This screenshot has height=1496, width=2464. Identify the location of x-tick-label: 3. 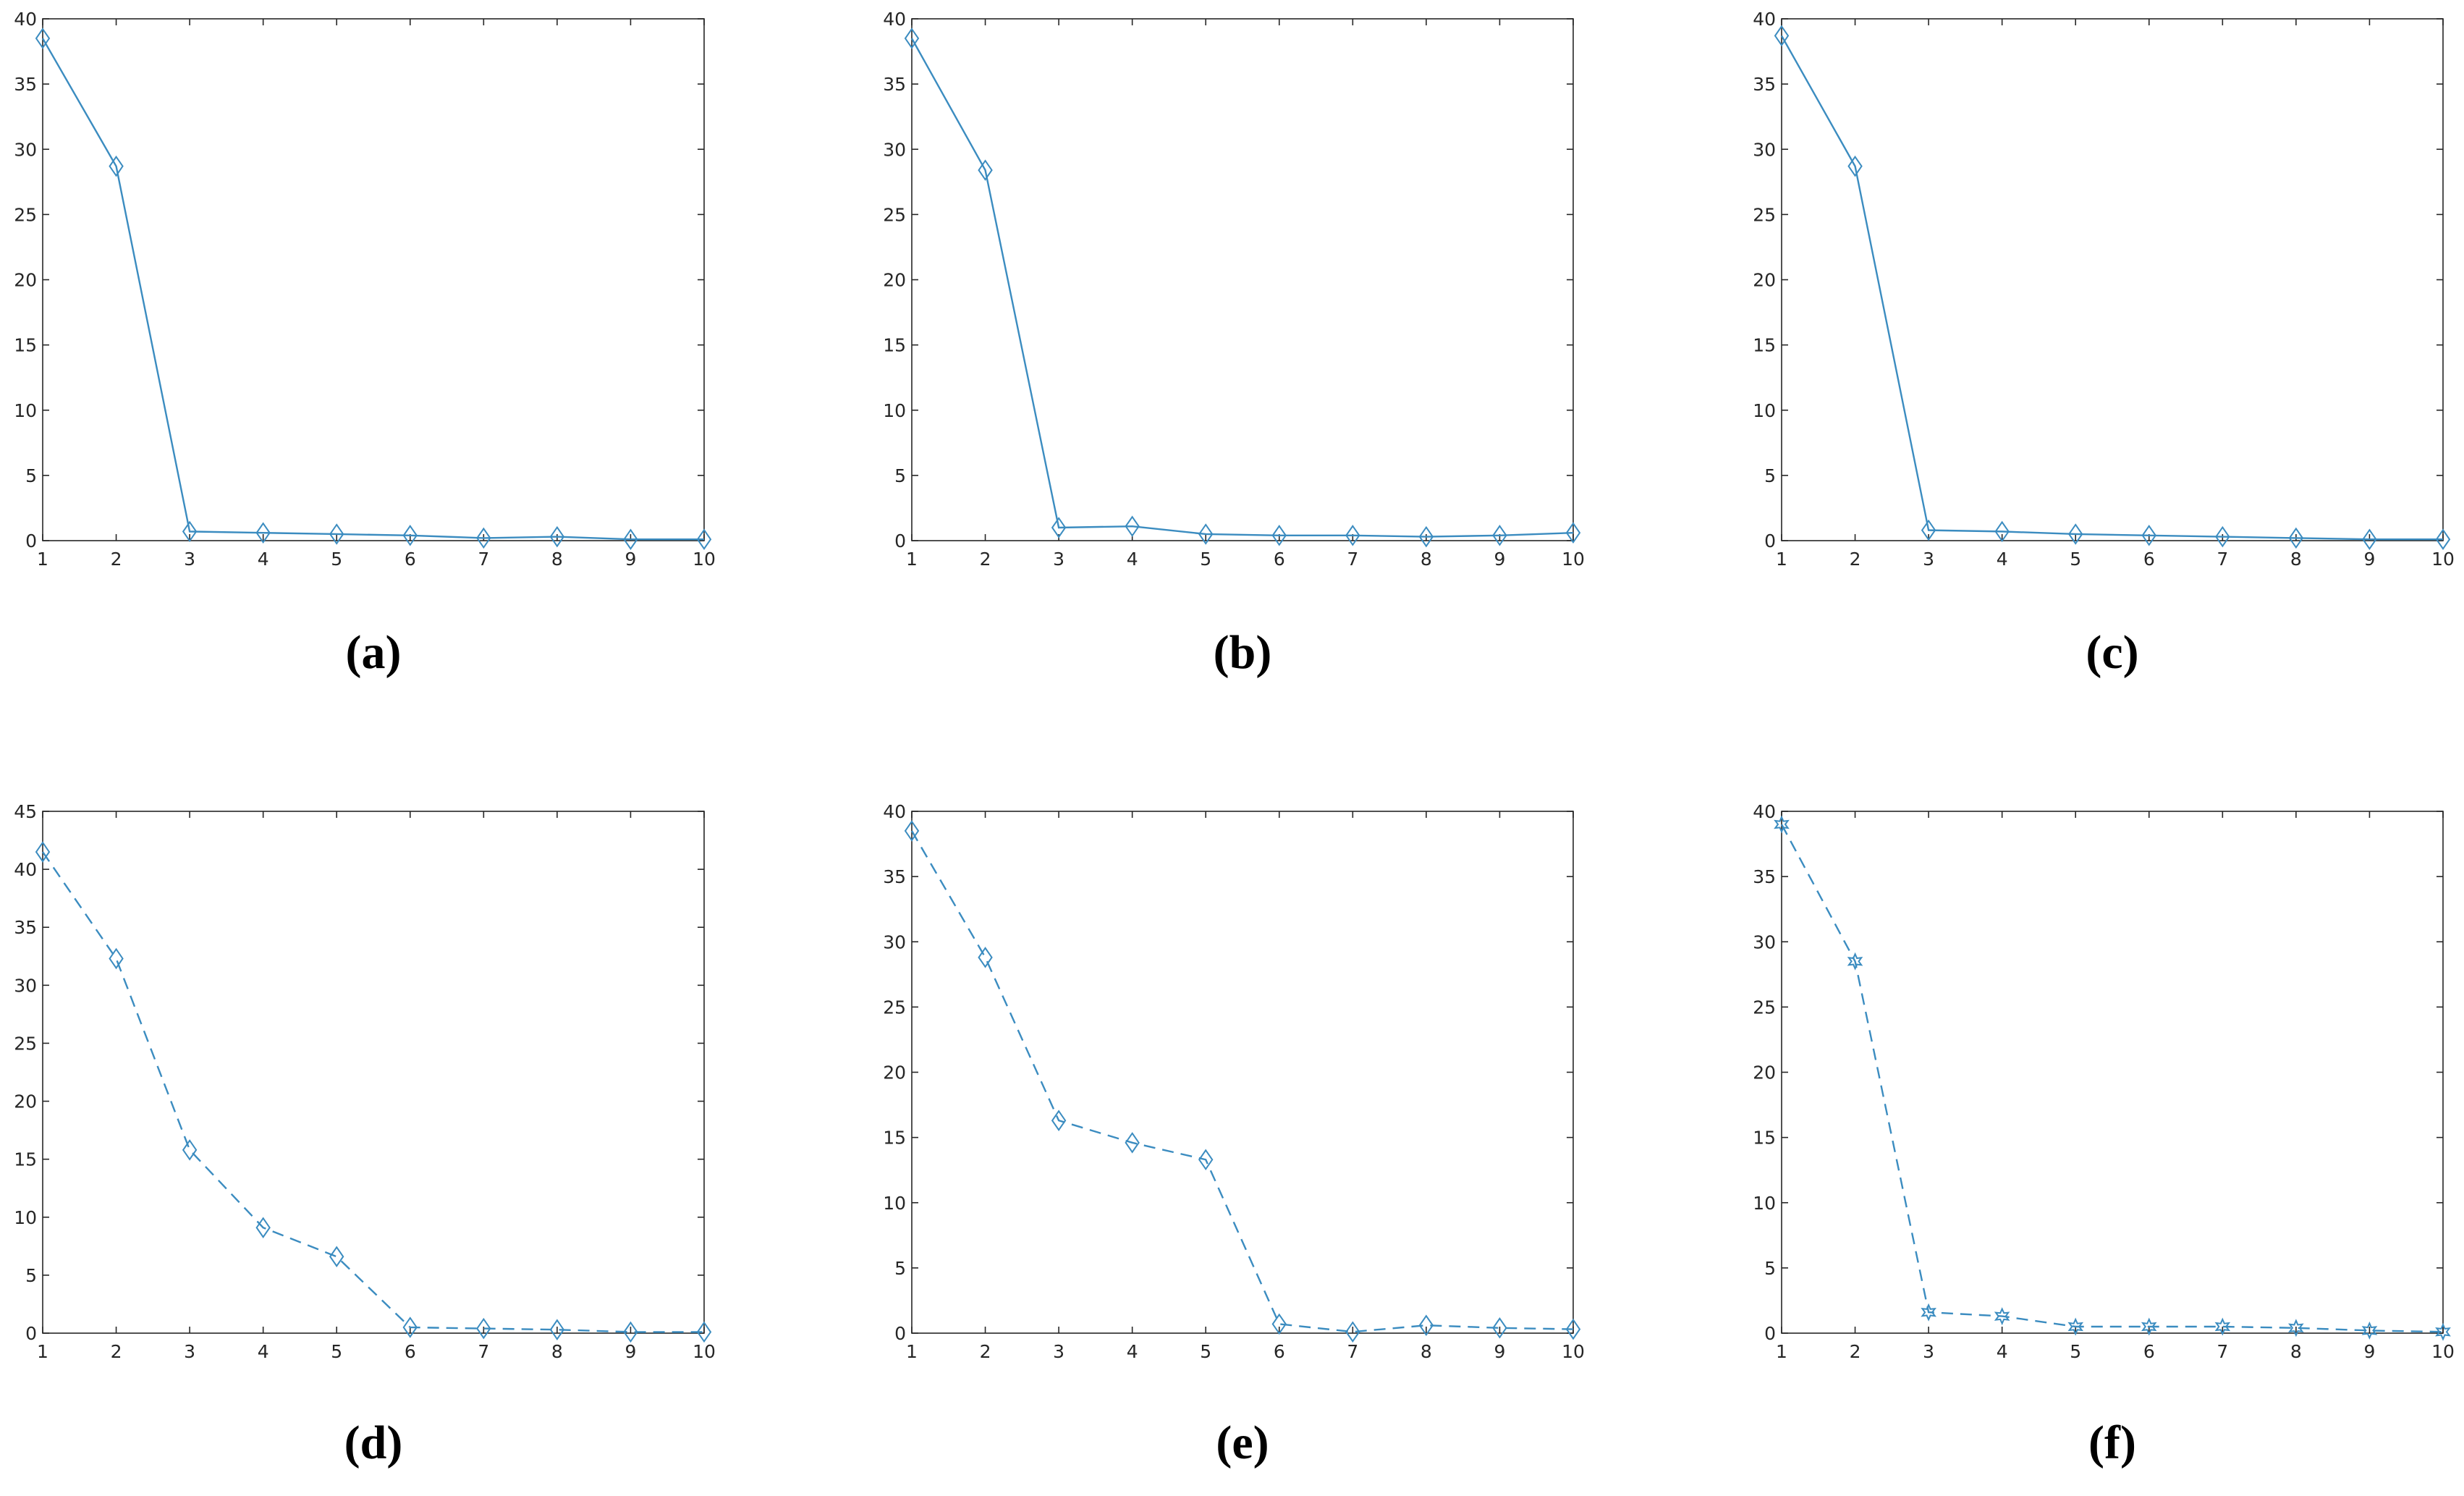
(1058, 559).